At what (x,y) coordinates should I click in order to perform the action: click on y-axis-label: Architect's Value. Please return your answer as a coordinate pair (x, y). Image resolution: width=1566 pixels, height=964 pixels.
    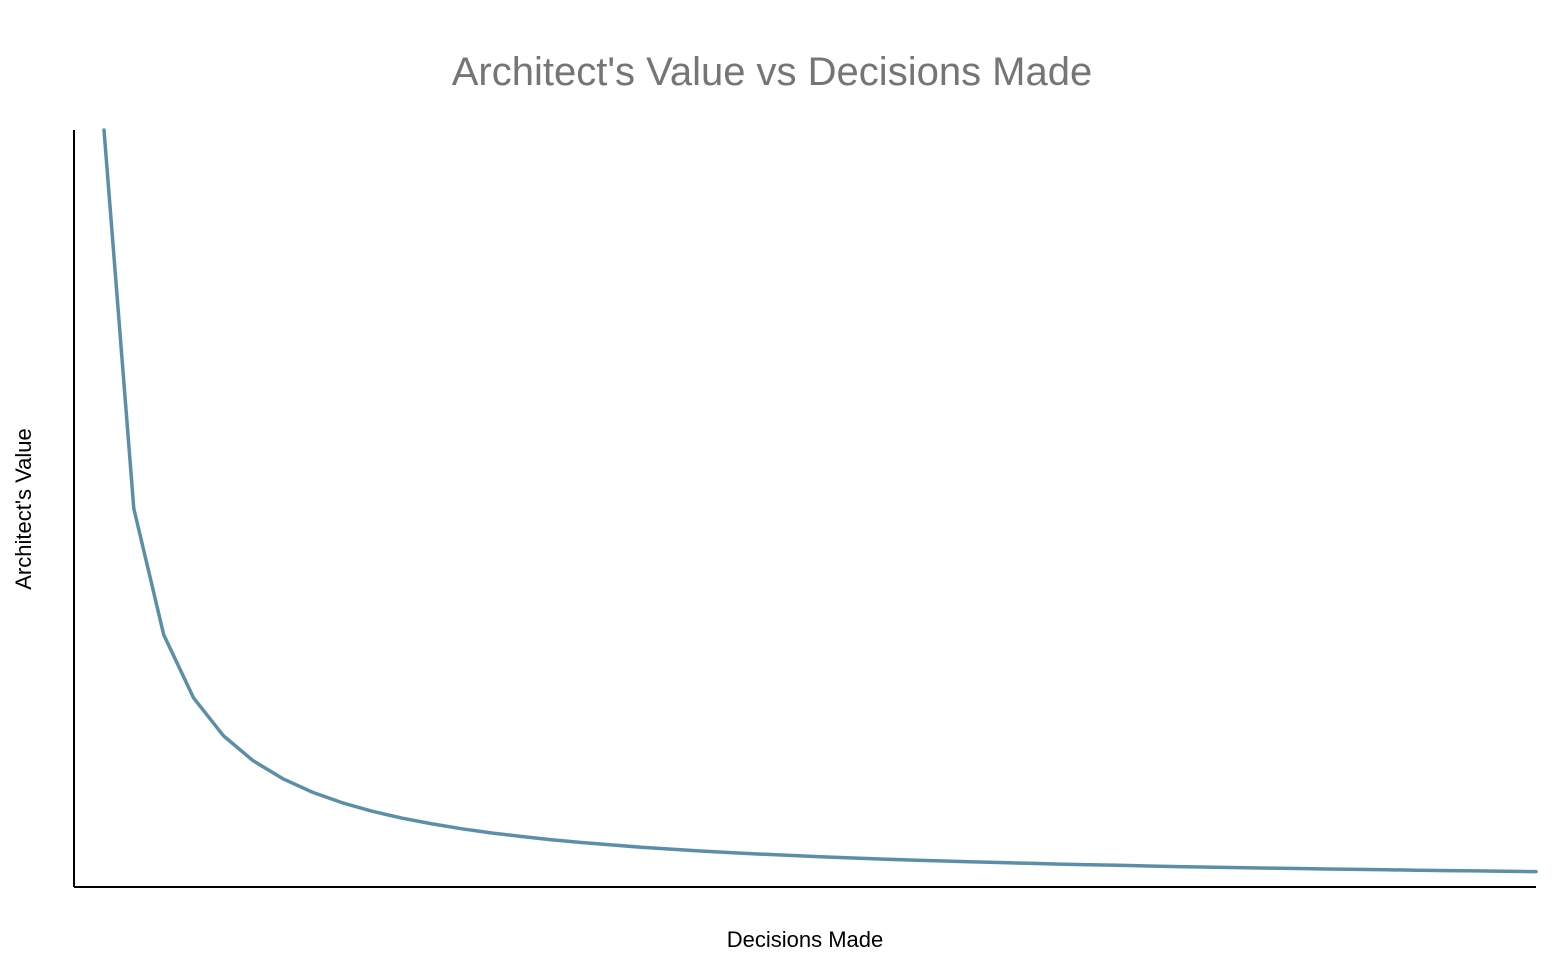
    Looking at the image, I should click on (23, 509).